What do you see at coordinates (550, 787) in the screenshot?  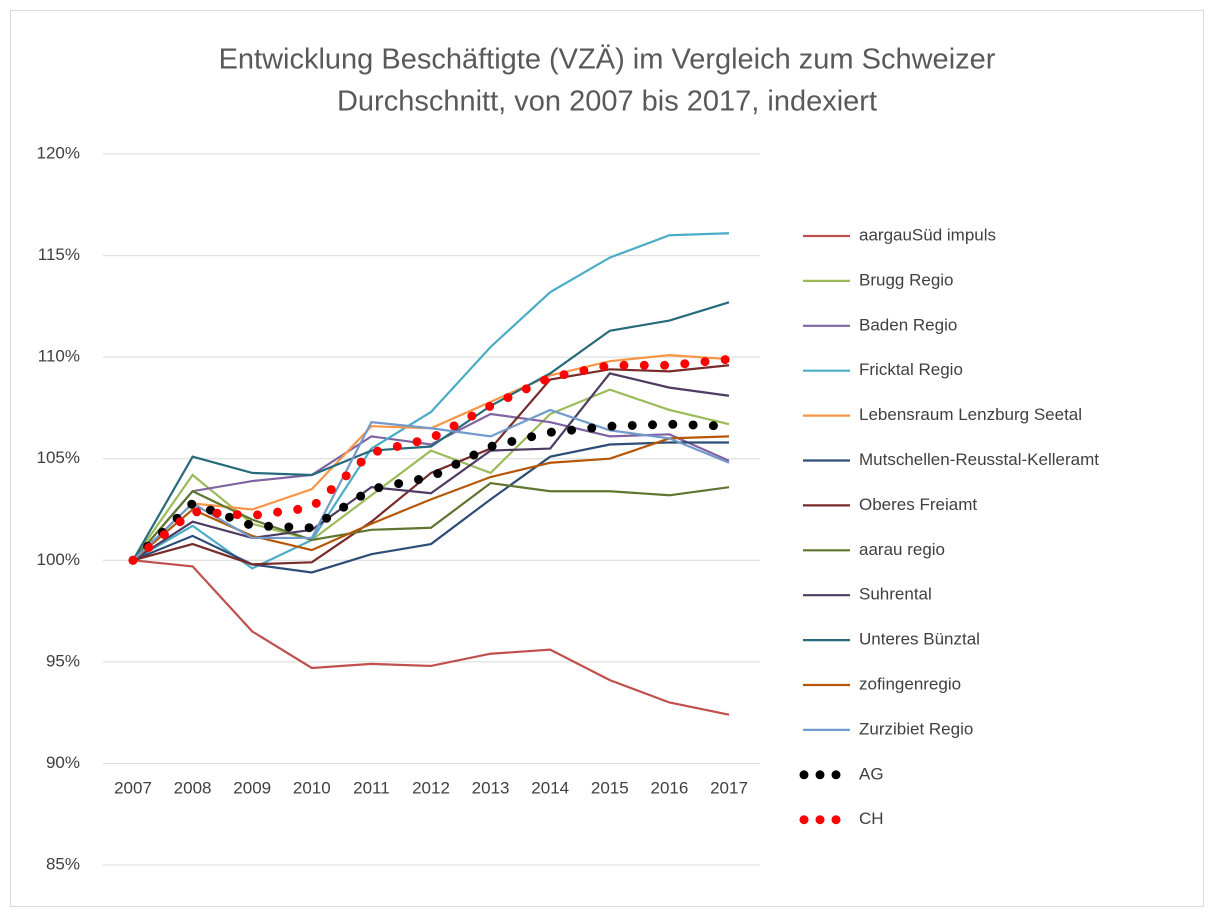 I see `x-tick-label: 2014` at bounding box center [550, 787].